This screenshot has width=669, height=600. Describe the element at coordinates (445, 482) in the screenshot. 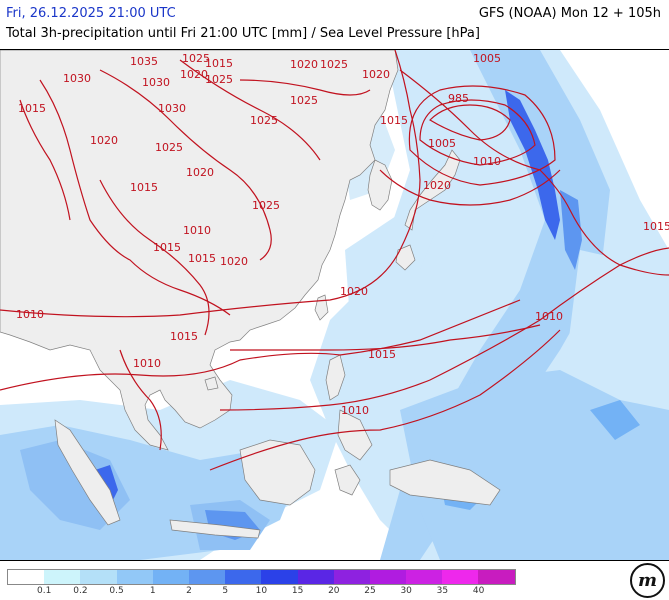

I see `land-new-guinea` at that location.